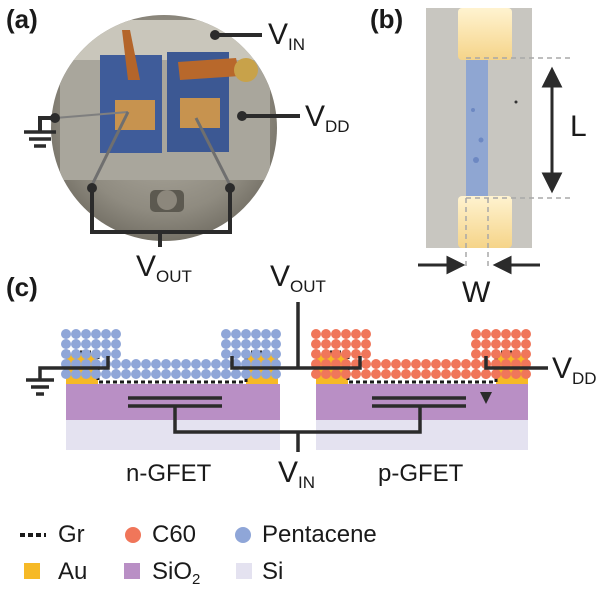  I want to click on ground-symbol-a, so click(40, 139).